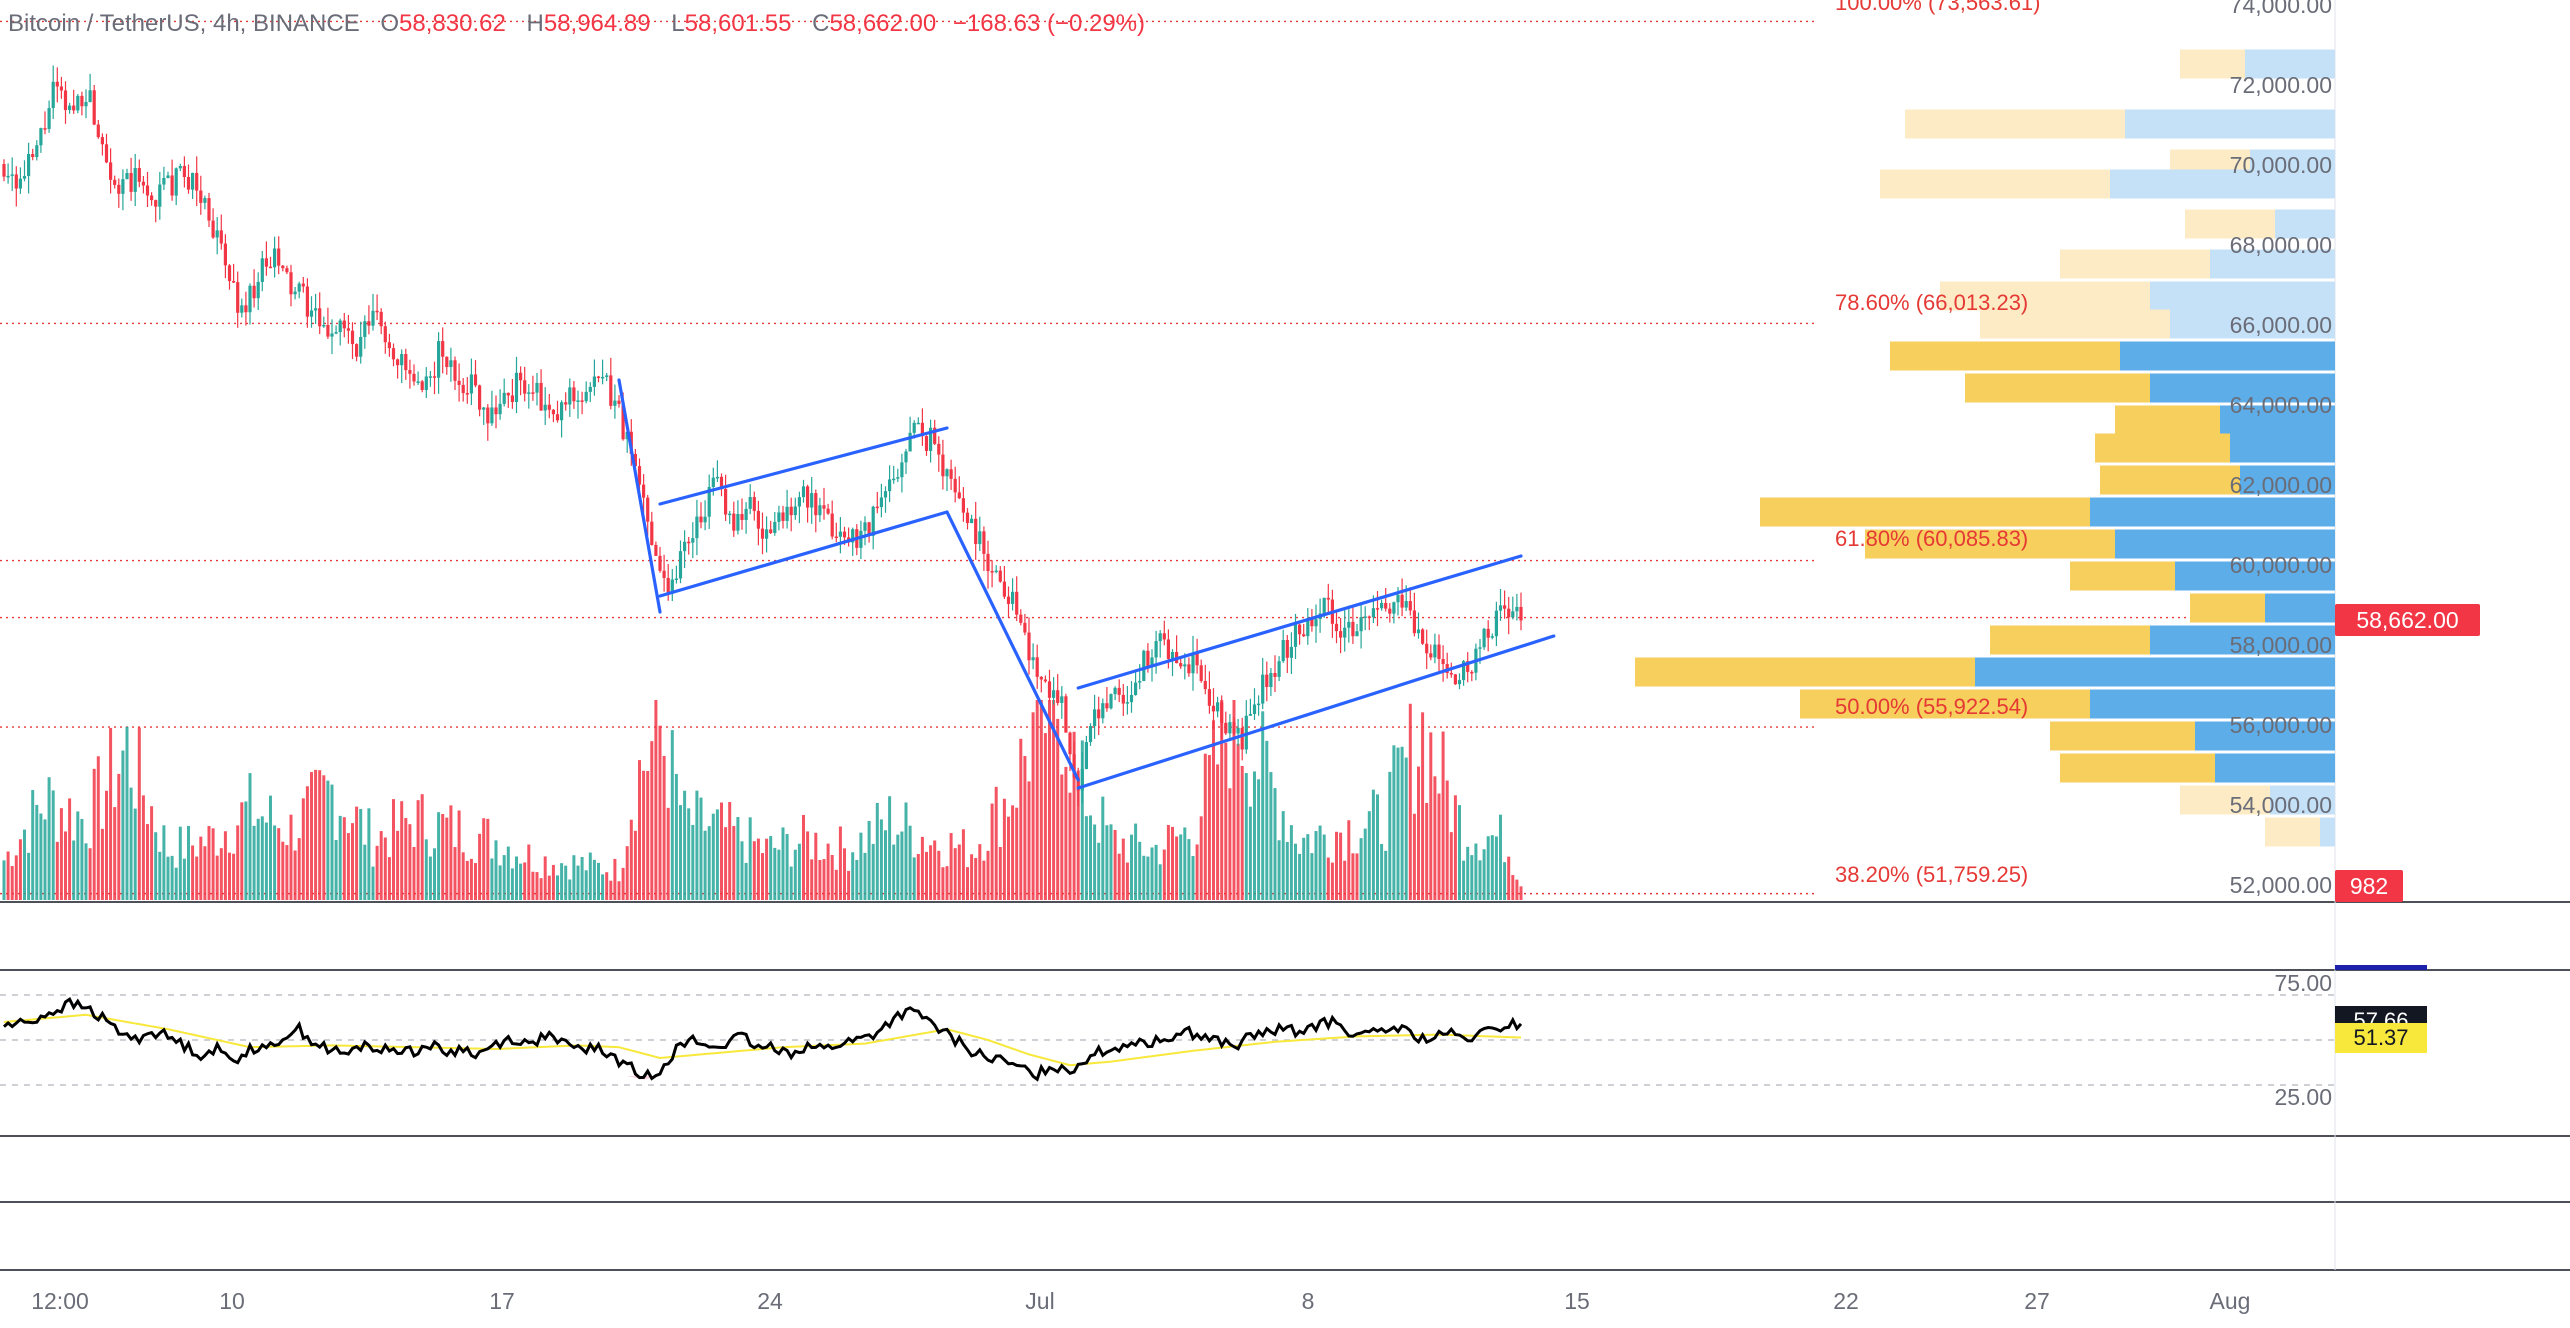  I want to click on trendline-flag-1-top, so click(803, 466).